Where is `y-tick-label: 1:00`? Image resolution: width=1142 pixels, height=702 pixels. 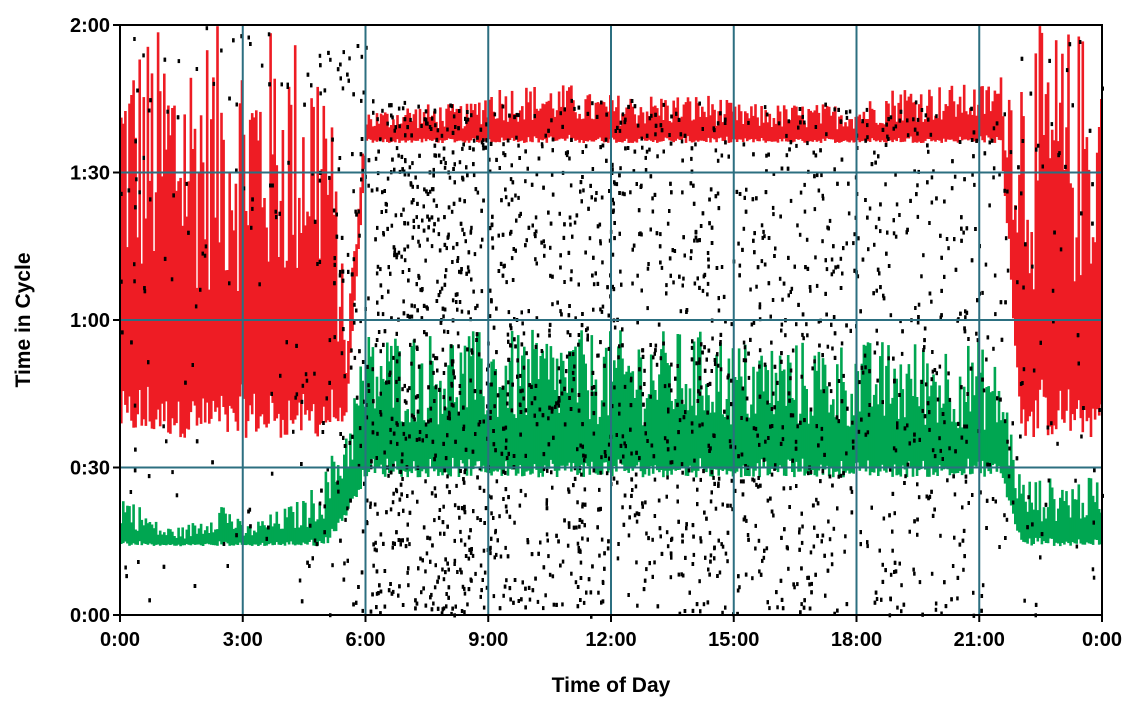 y-tick-label: 1:00 is located at coordinates (90, 321).